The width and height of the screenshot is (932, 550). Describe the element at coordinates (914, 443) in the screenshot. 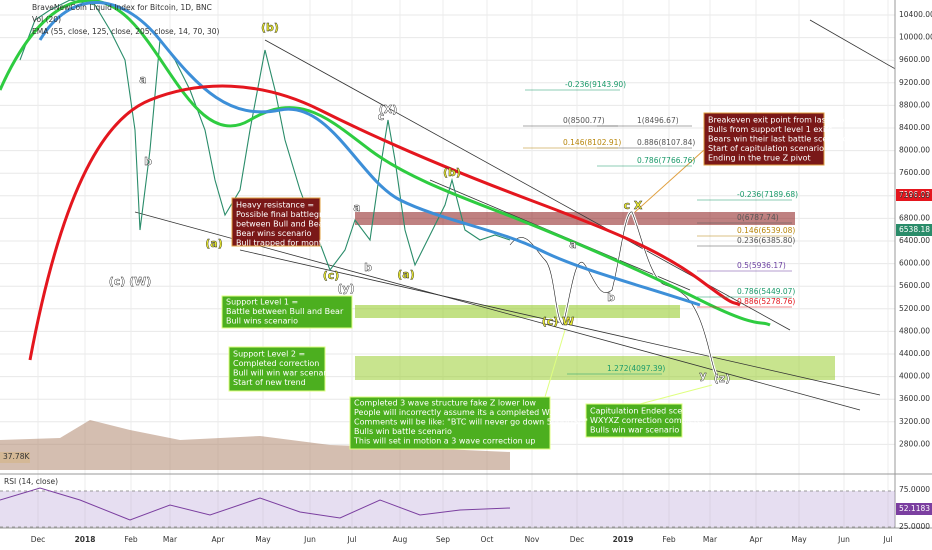

I see `price-tick-label: 2800.00` at that location.